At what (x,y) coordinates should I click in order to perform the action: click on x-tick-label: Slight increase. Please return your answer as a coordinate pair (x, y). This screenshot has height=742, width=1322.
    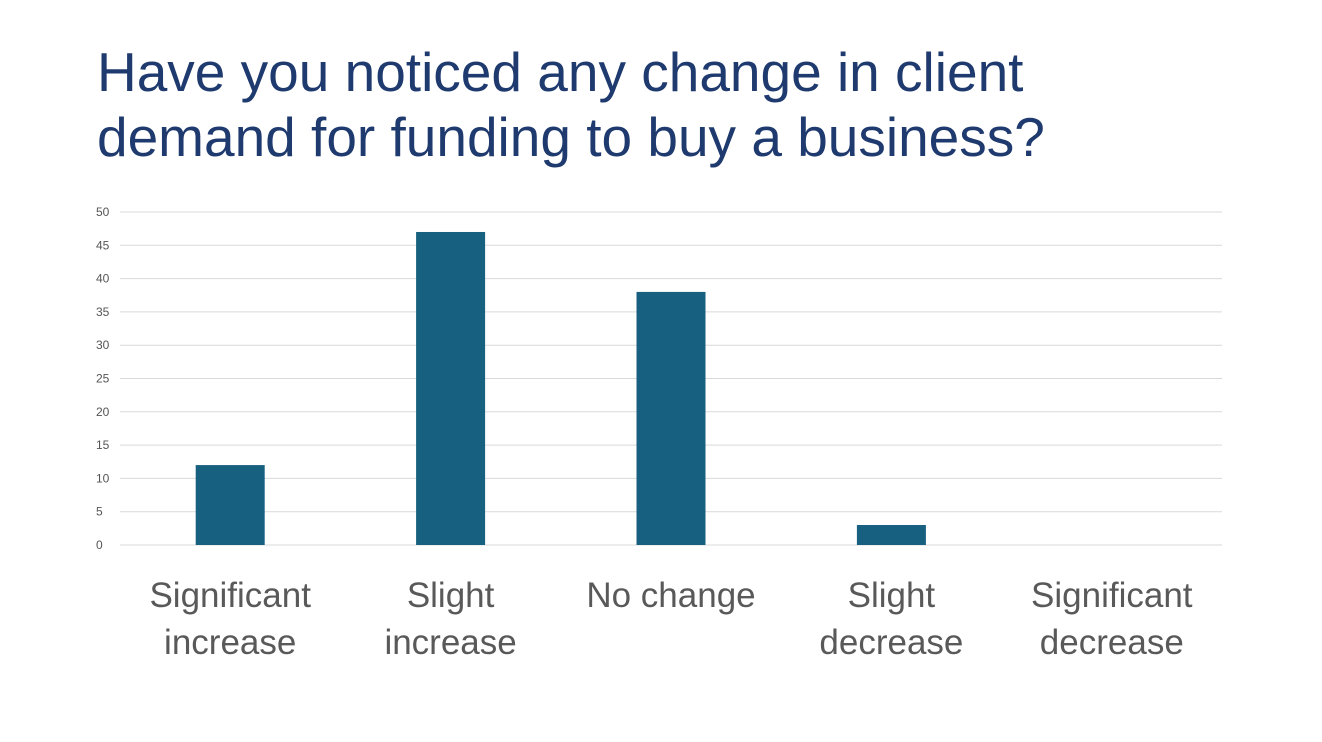
    Looking at the image, I should click on (450, 619).